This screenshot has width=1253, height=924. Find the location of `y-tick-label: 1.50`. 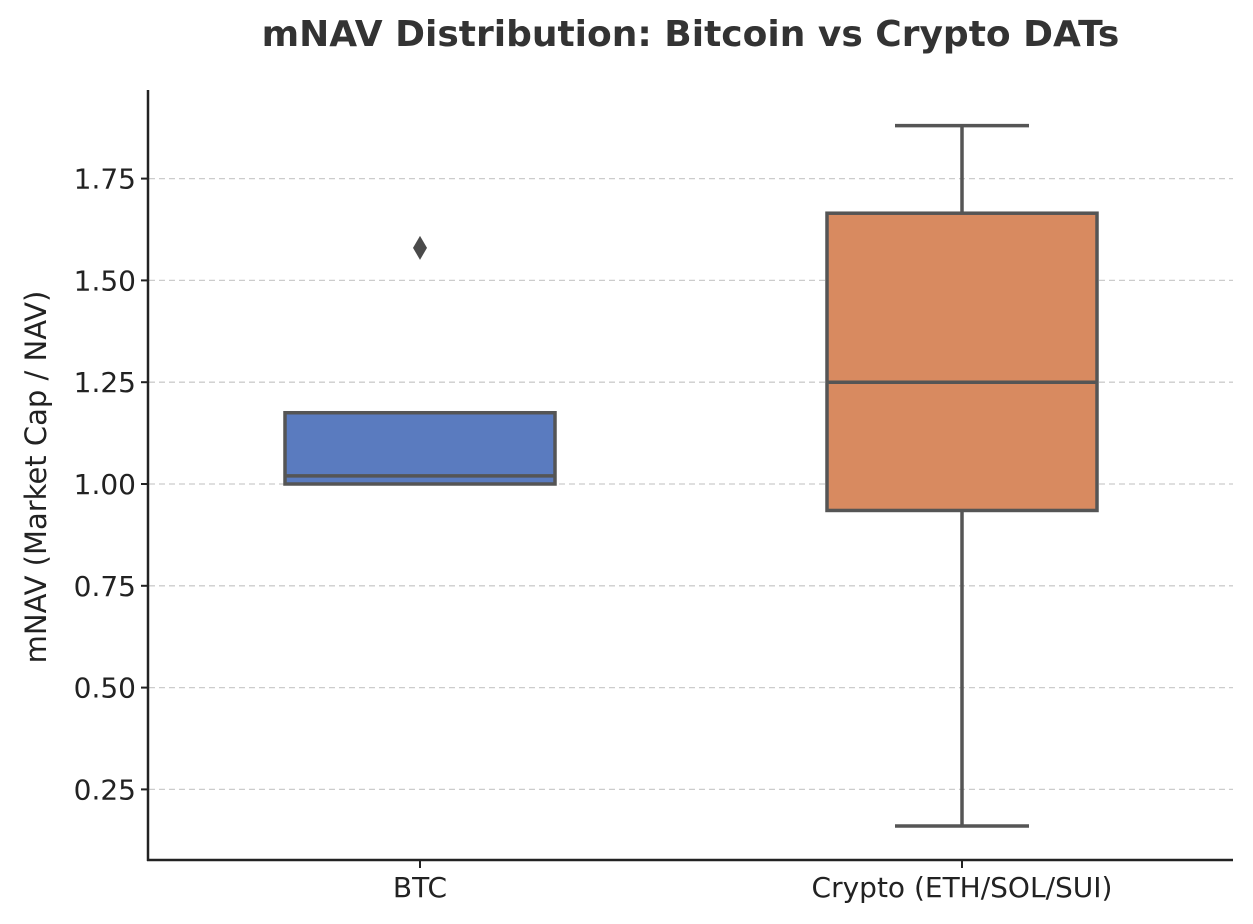

y-tick-label: 1.50 is located at coordinates (105, 280).